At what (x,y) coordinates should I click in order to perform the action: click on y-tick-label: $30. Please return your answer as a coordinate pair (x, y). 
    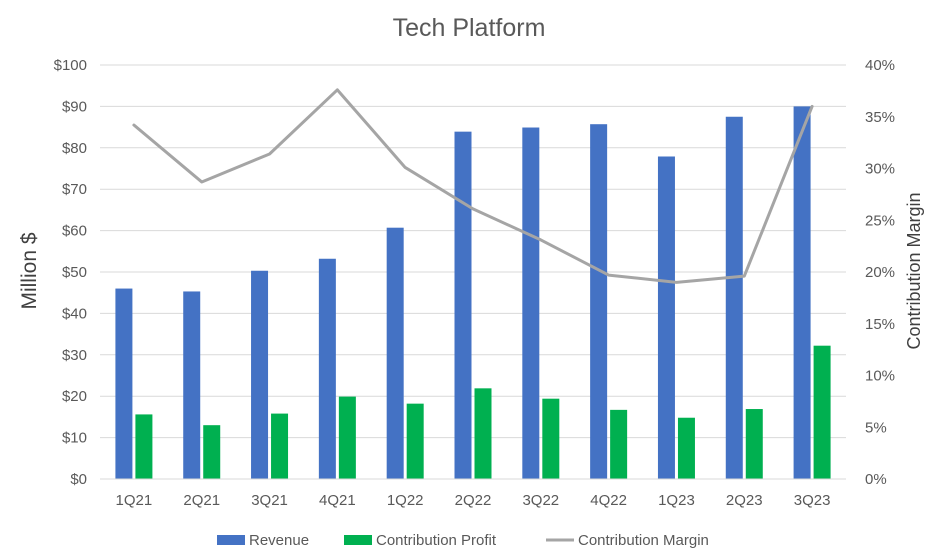
    Looking at the image, I should click on (74, 355).